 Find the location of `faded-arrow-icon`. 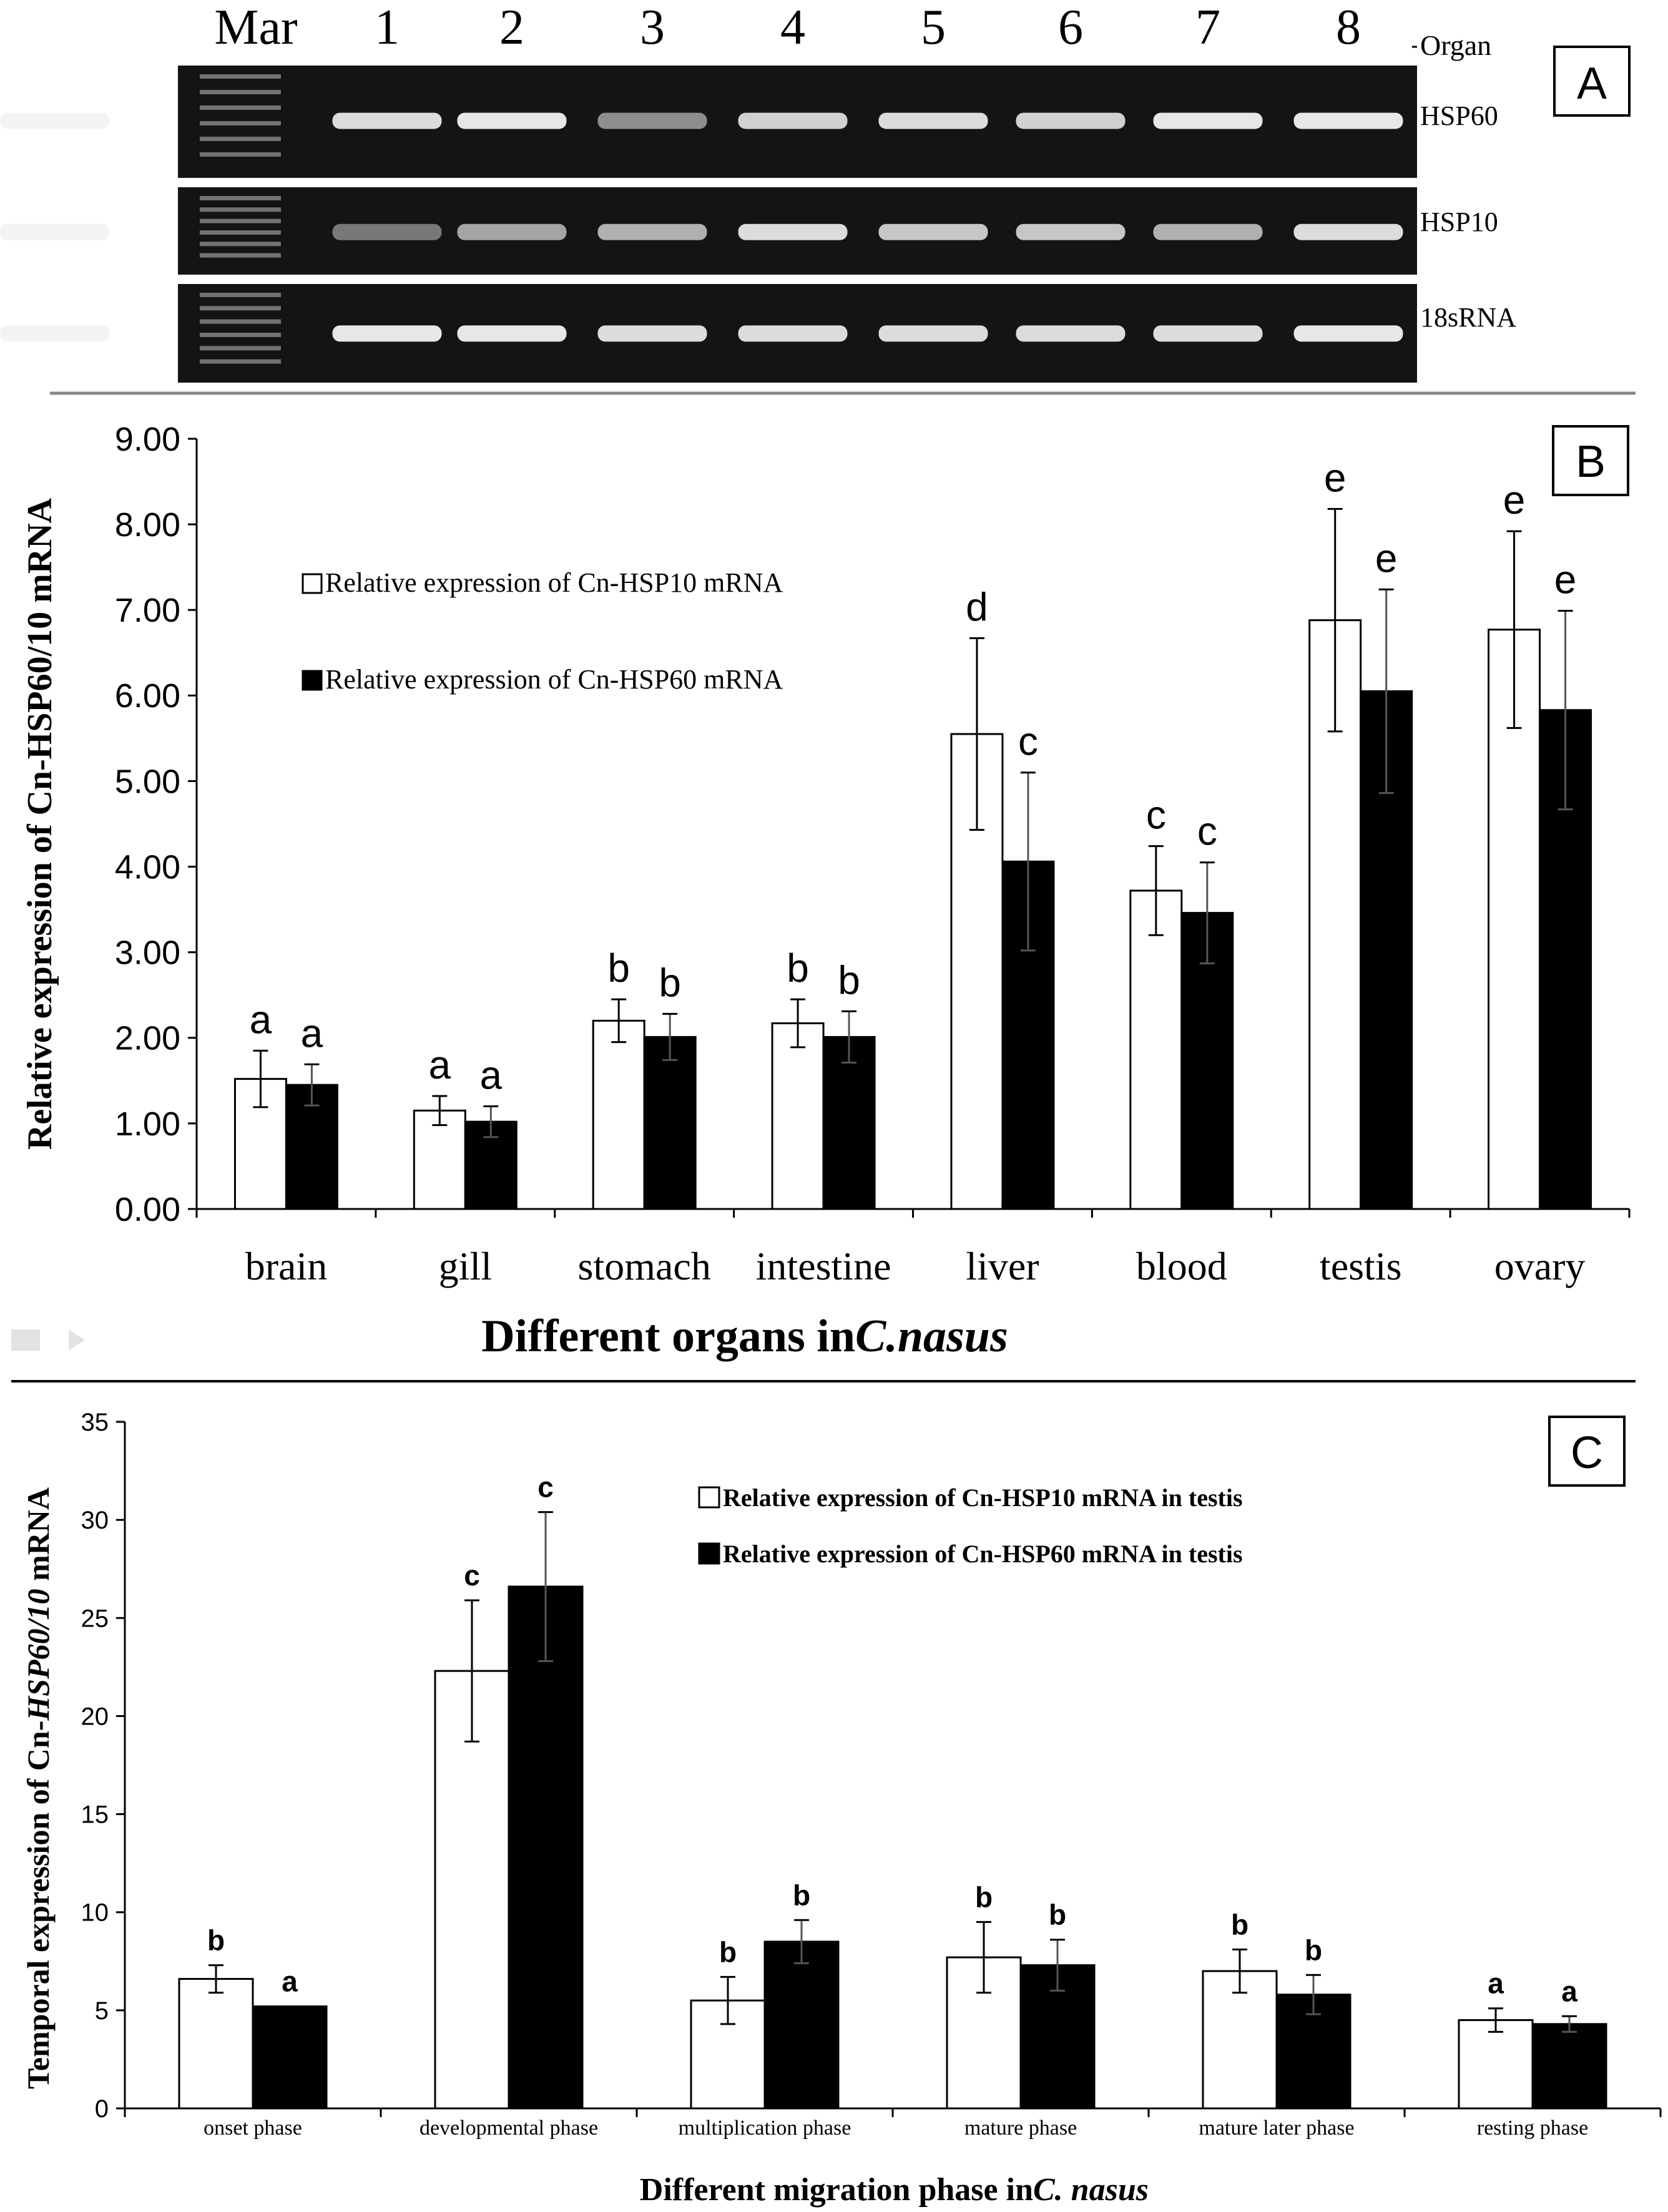

faded-arrow-icon is located at coordinates (77, 1340).